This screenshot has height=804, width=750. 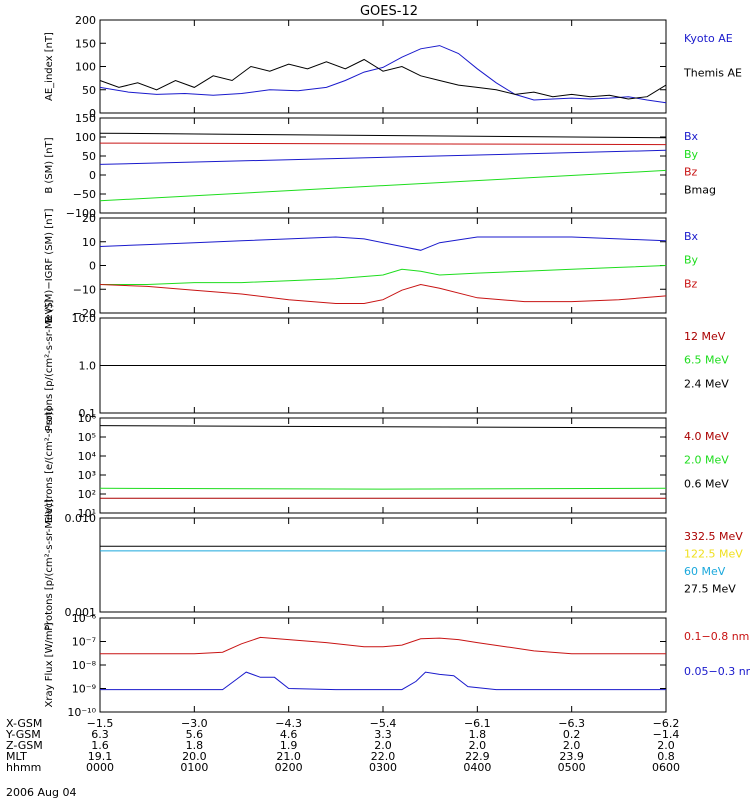 What do you see at coordinates (85, 67) in the screenshot?
I see `y-tick-label: 100` at bounding box center [85, 67].